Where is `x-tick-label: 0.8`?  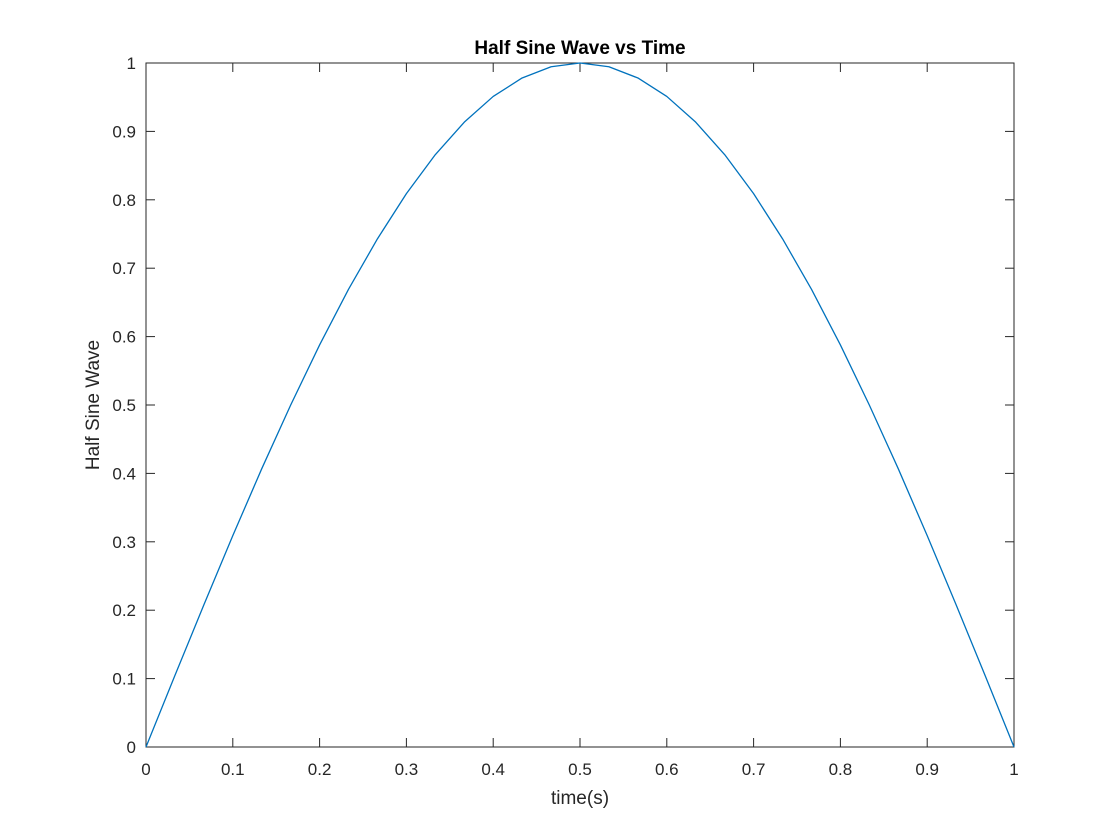
x-tick-label: 0.8 is located at coordinates (841, 769).